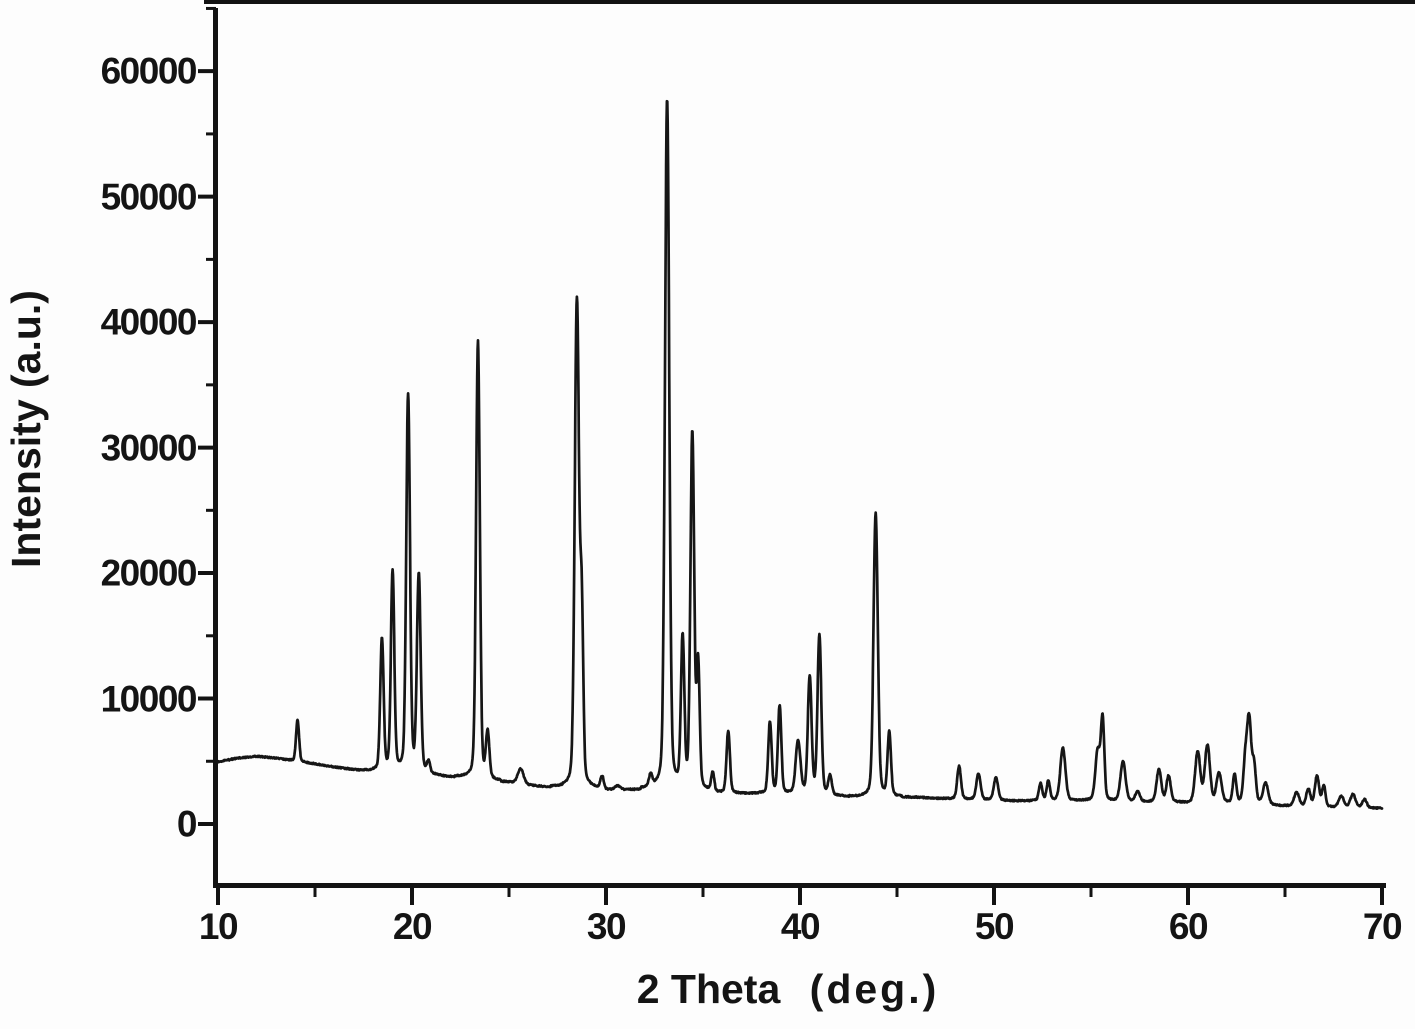 This screenshot has height=1029, width=1415. What do you see at coordinates (606, 926) in the screenshot?
I see `x-tick-label-30: 30` at bounding box center [606, 926].